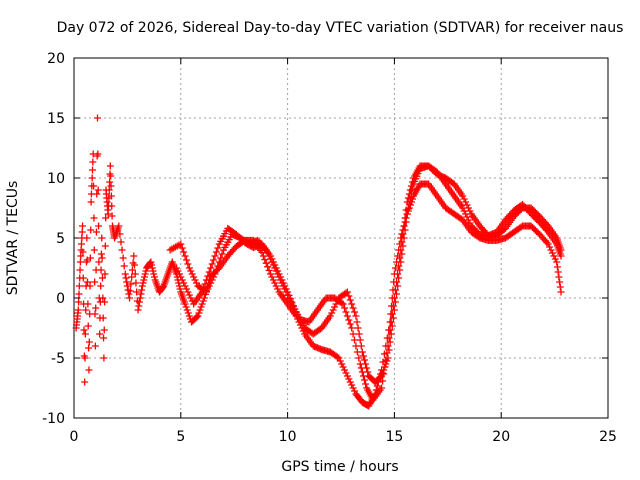  I want to click on y-tick-label: 20, so click(56, 59).